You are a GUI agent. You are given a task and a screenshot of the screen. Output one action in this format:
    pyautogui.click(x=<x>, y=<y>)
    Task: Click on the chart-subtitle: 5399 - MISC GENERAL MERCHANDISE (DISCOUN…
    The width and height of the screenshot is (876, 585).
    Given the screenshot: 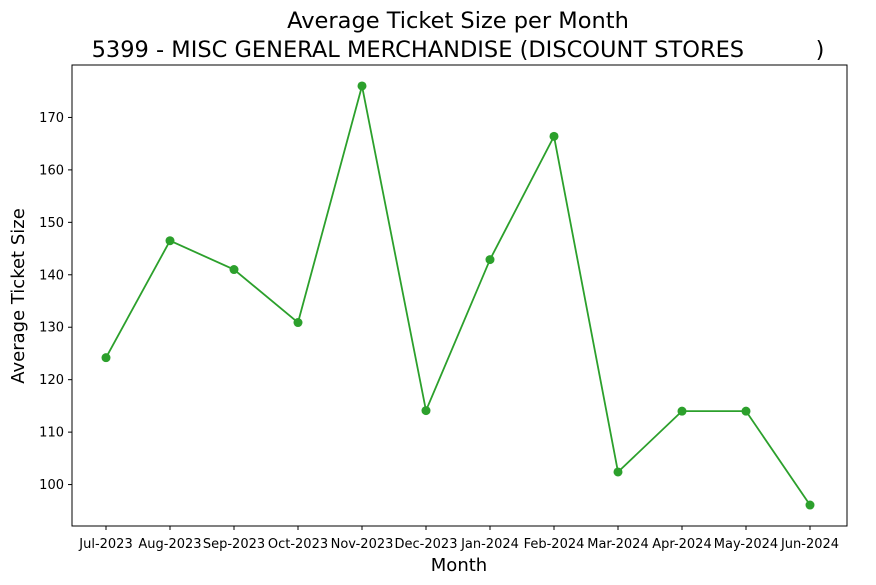 What is the action you would take?
    pyautogui.click(x=458, y=50)
    